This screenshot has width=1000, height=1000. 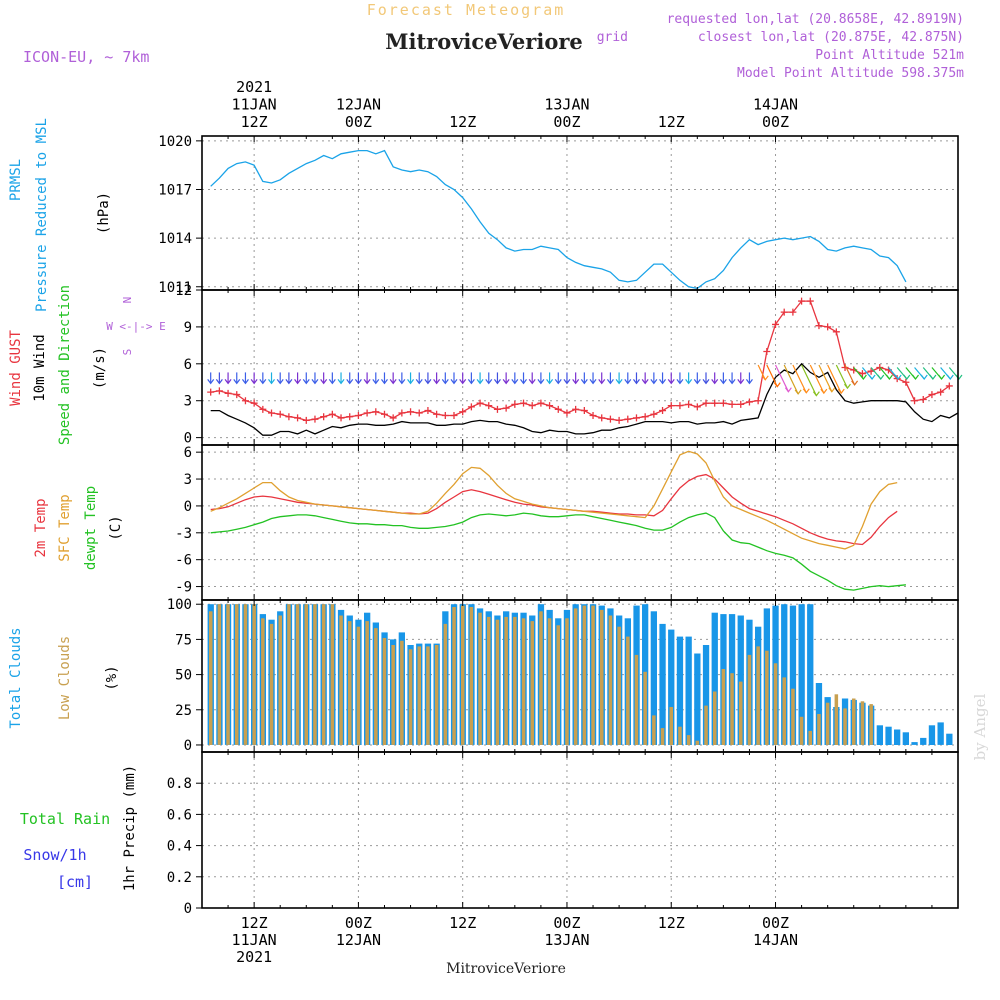 I want to click on model-label: ICON-EU, ~ 7km, so click(x=86, y=57).